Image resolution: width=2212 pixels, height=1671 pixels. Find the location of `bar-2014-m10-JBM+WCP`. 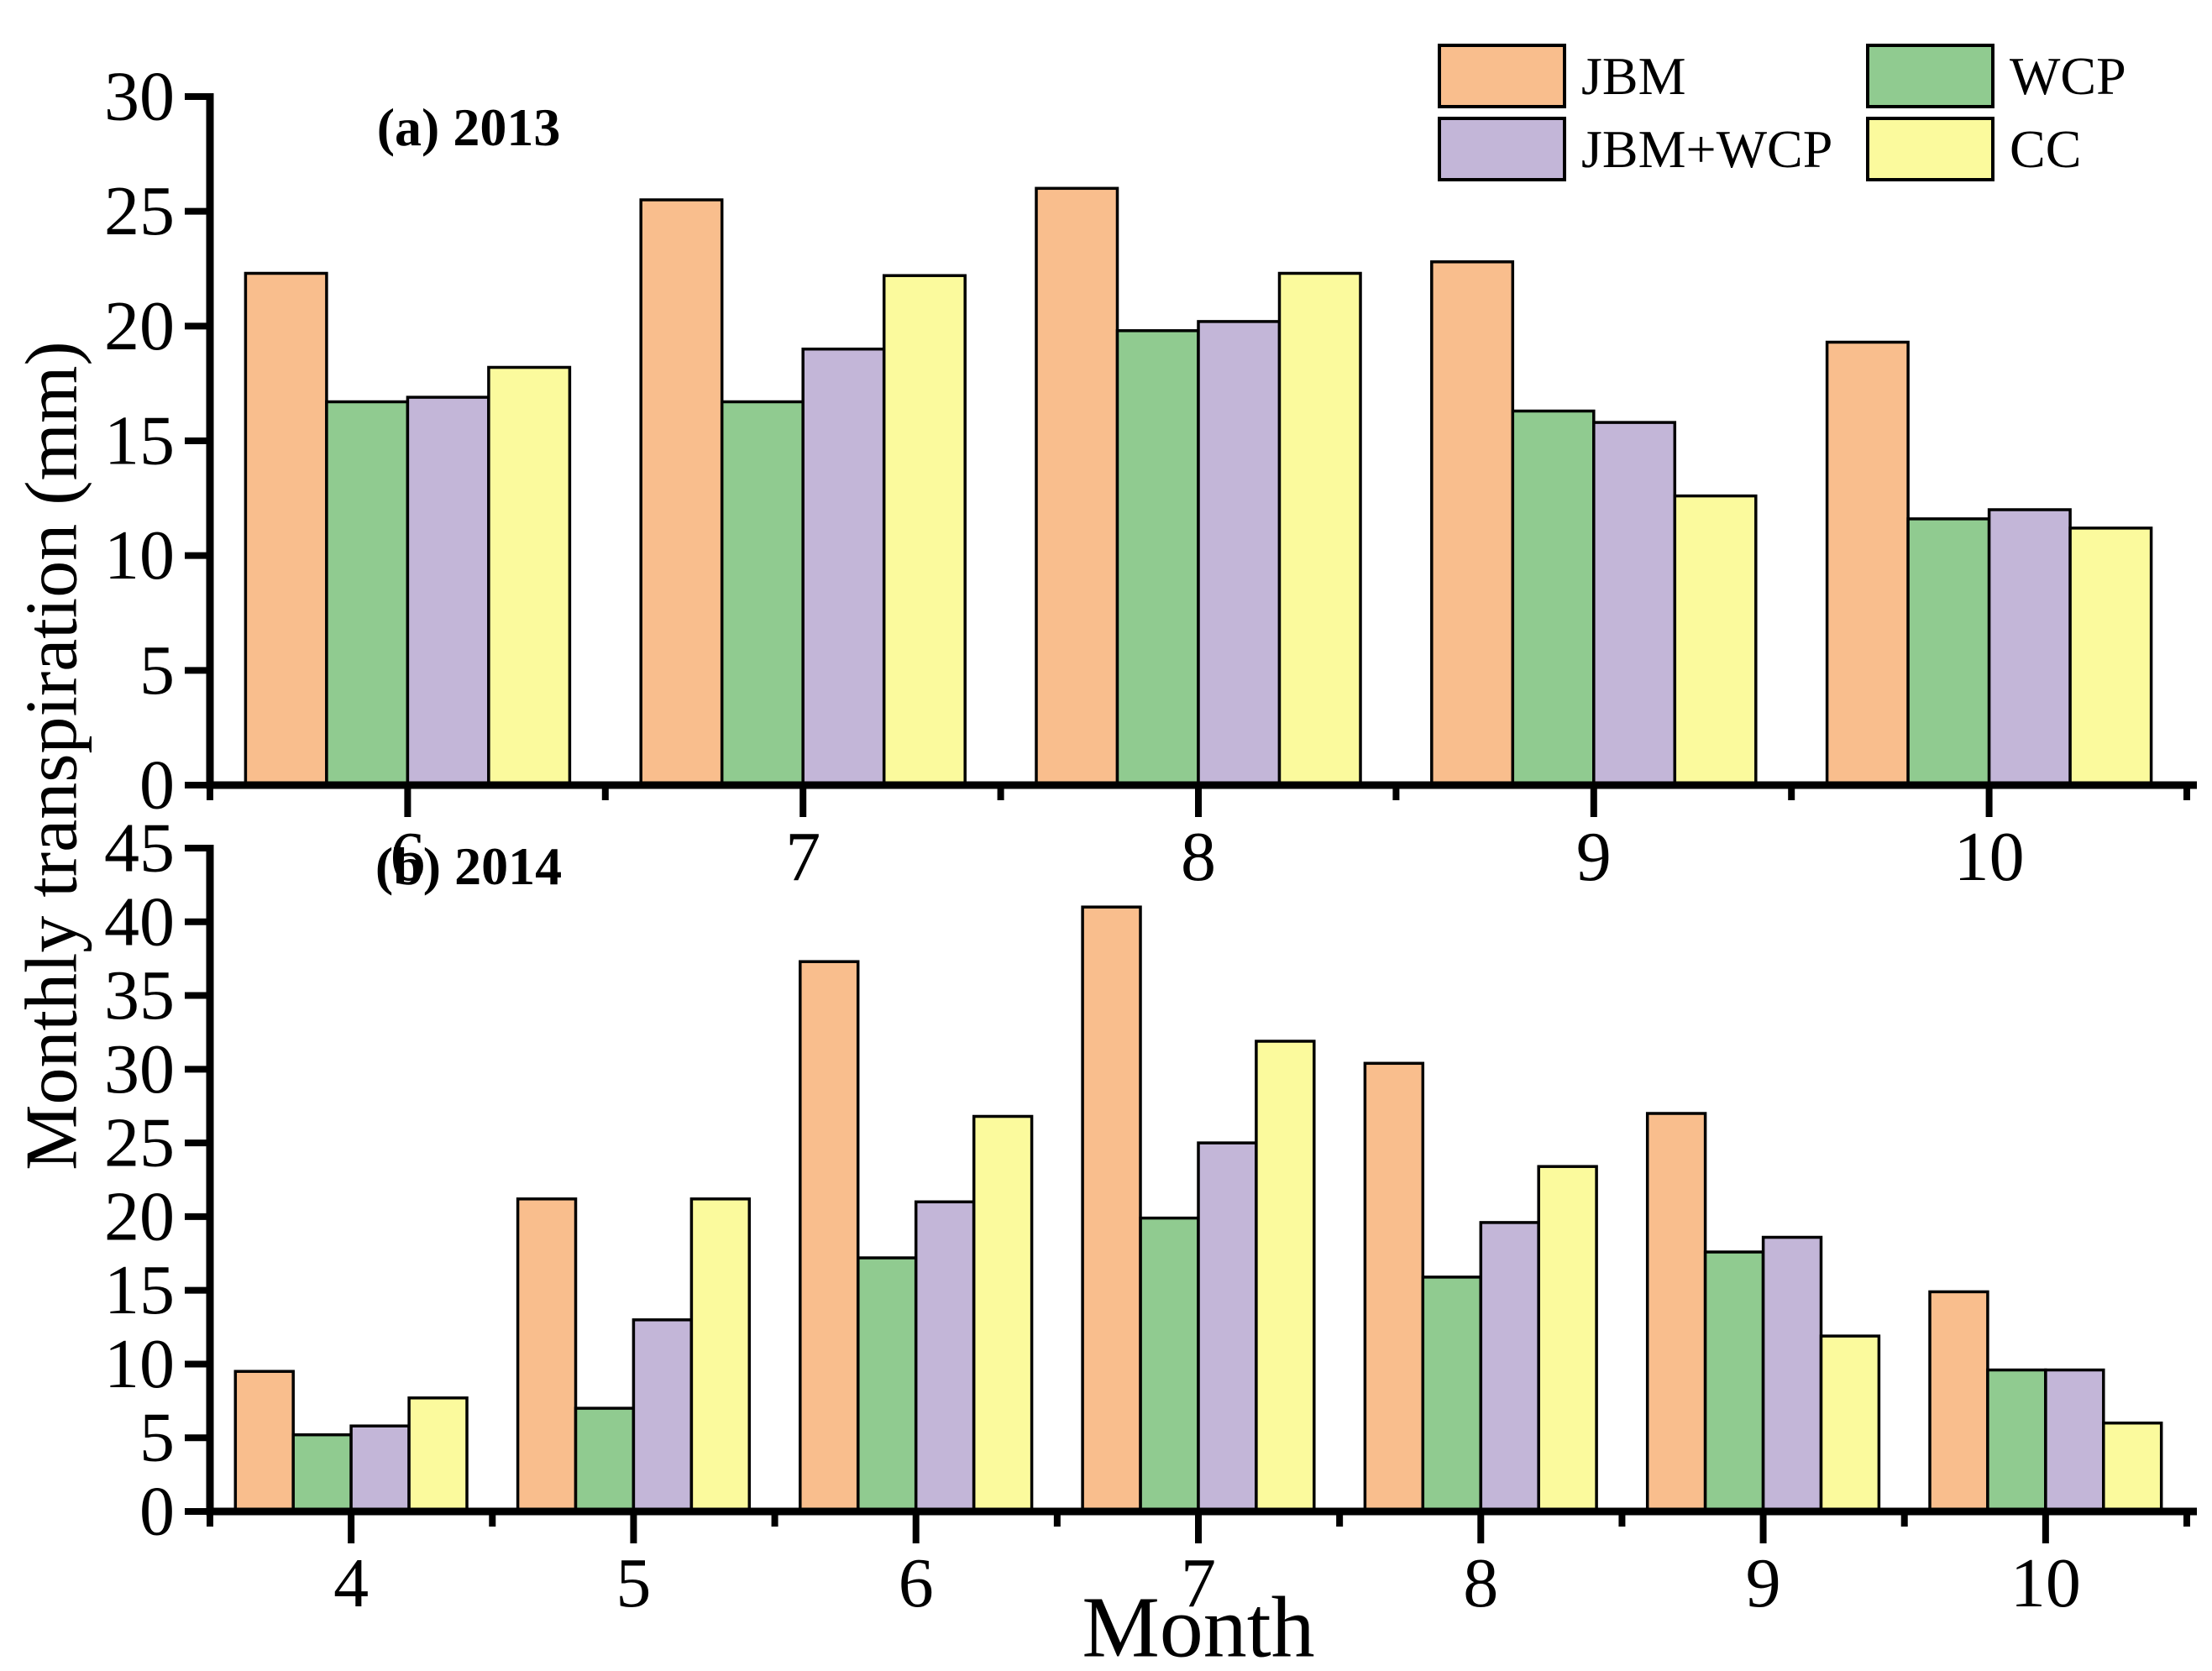

bar-2014-m10-JBM+WCP is located at coordinates (2074, 1440).